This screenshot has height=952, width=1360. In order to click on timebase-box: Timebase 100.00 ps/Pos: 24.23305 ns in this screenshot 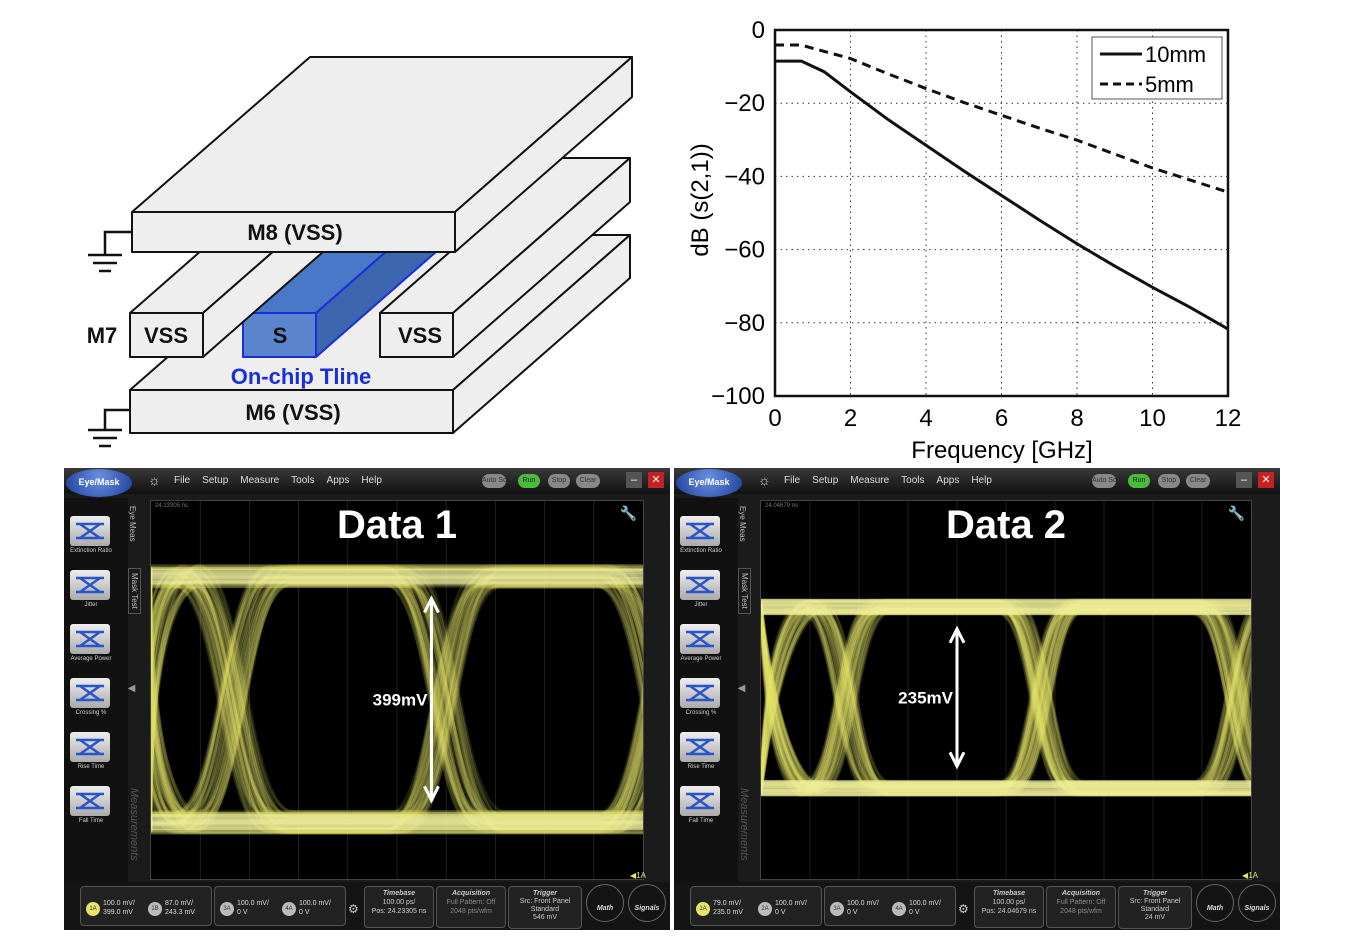, I will do `click(399, 907)`.